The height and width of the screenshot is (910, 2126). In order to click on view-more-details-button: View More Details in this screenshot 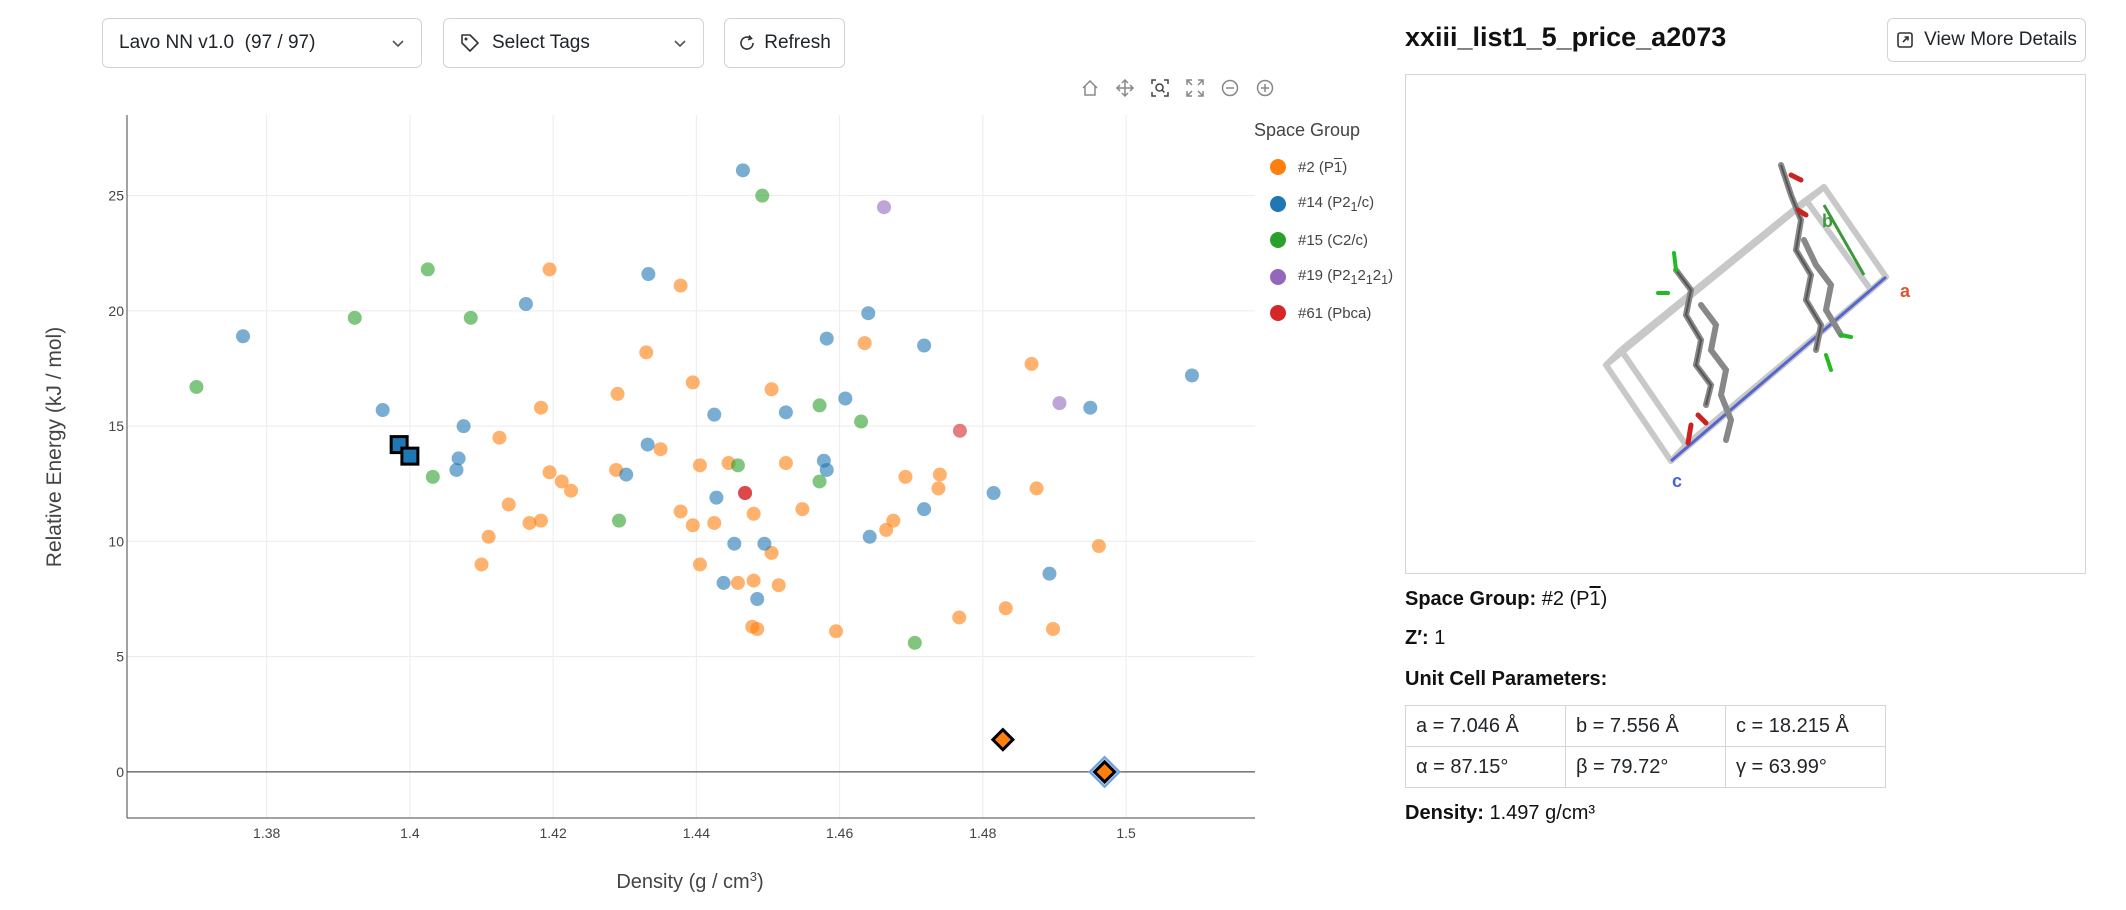, I will do `click(1986, 40)`.